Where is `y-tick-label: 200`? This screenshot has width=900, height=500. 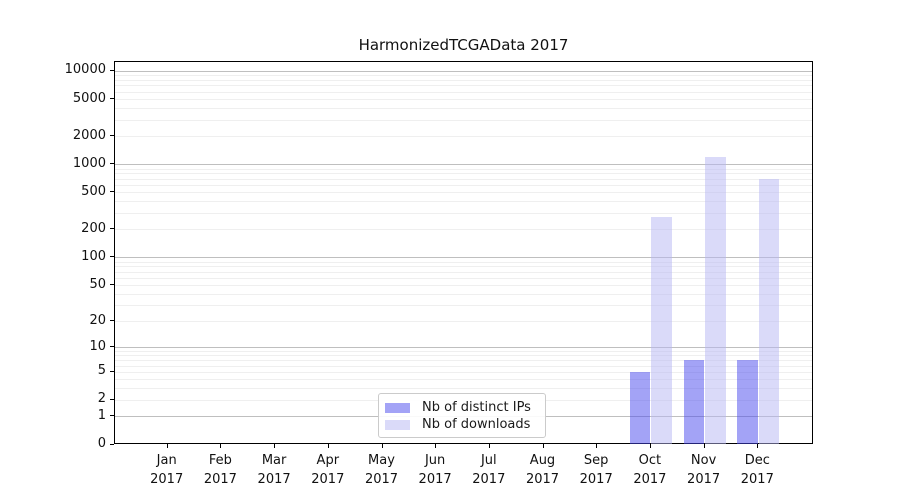
y-tick-label: 200 is located at coordinates (93, 228).